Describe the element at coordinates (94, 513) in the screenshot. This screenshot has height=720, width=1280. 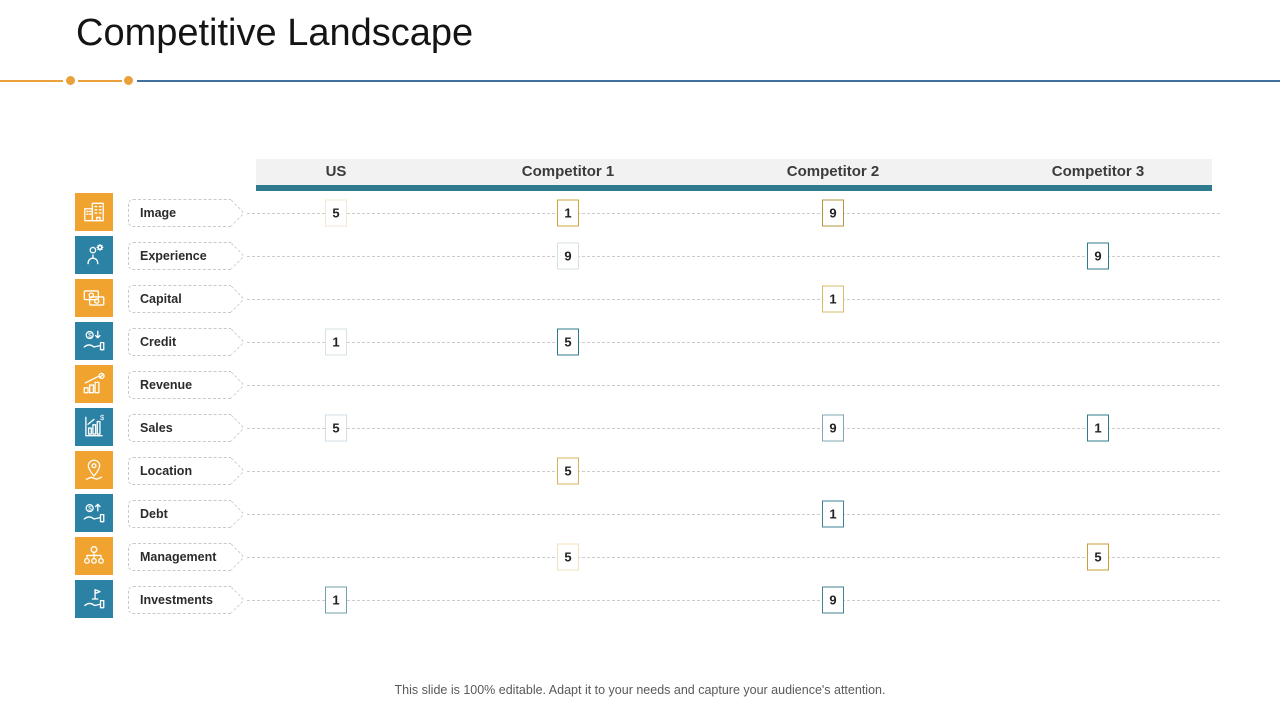
I see `hand-coin-up-icon: $` at that location.